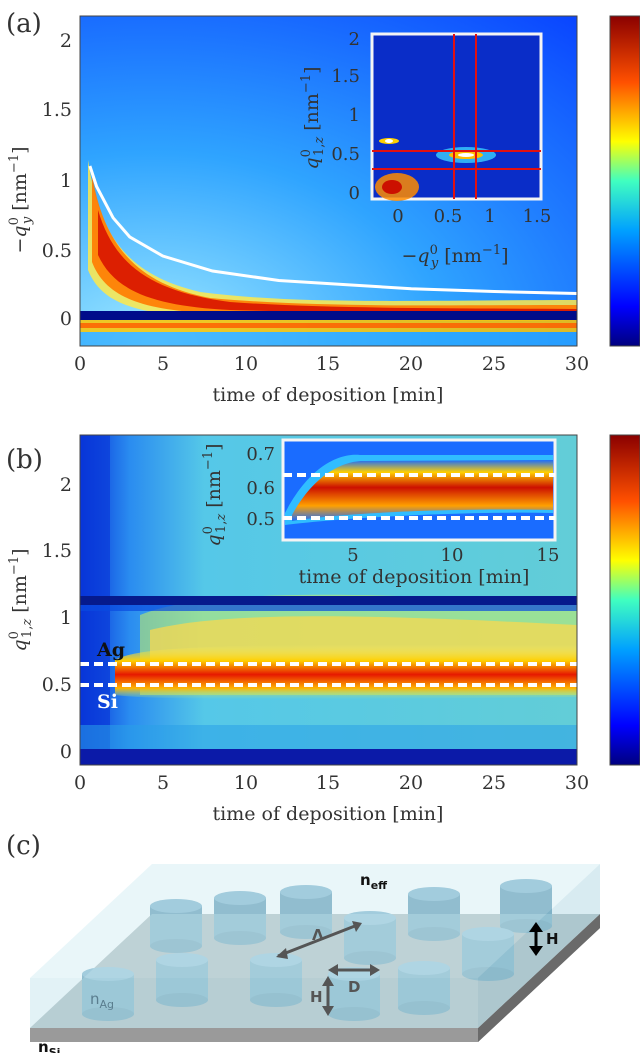  What do you see at coordinates (260, 454) in the screenshot?
I see `svg-text: 0.7` at bounding box center [260, 454].